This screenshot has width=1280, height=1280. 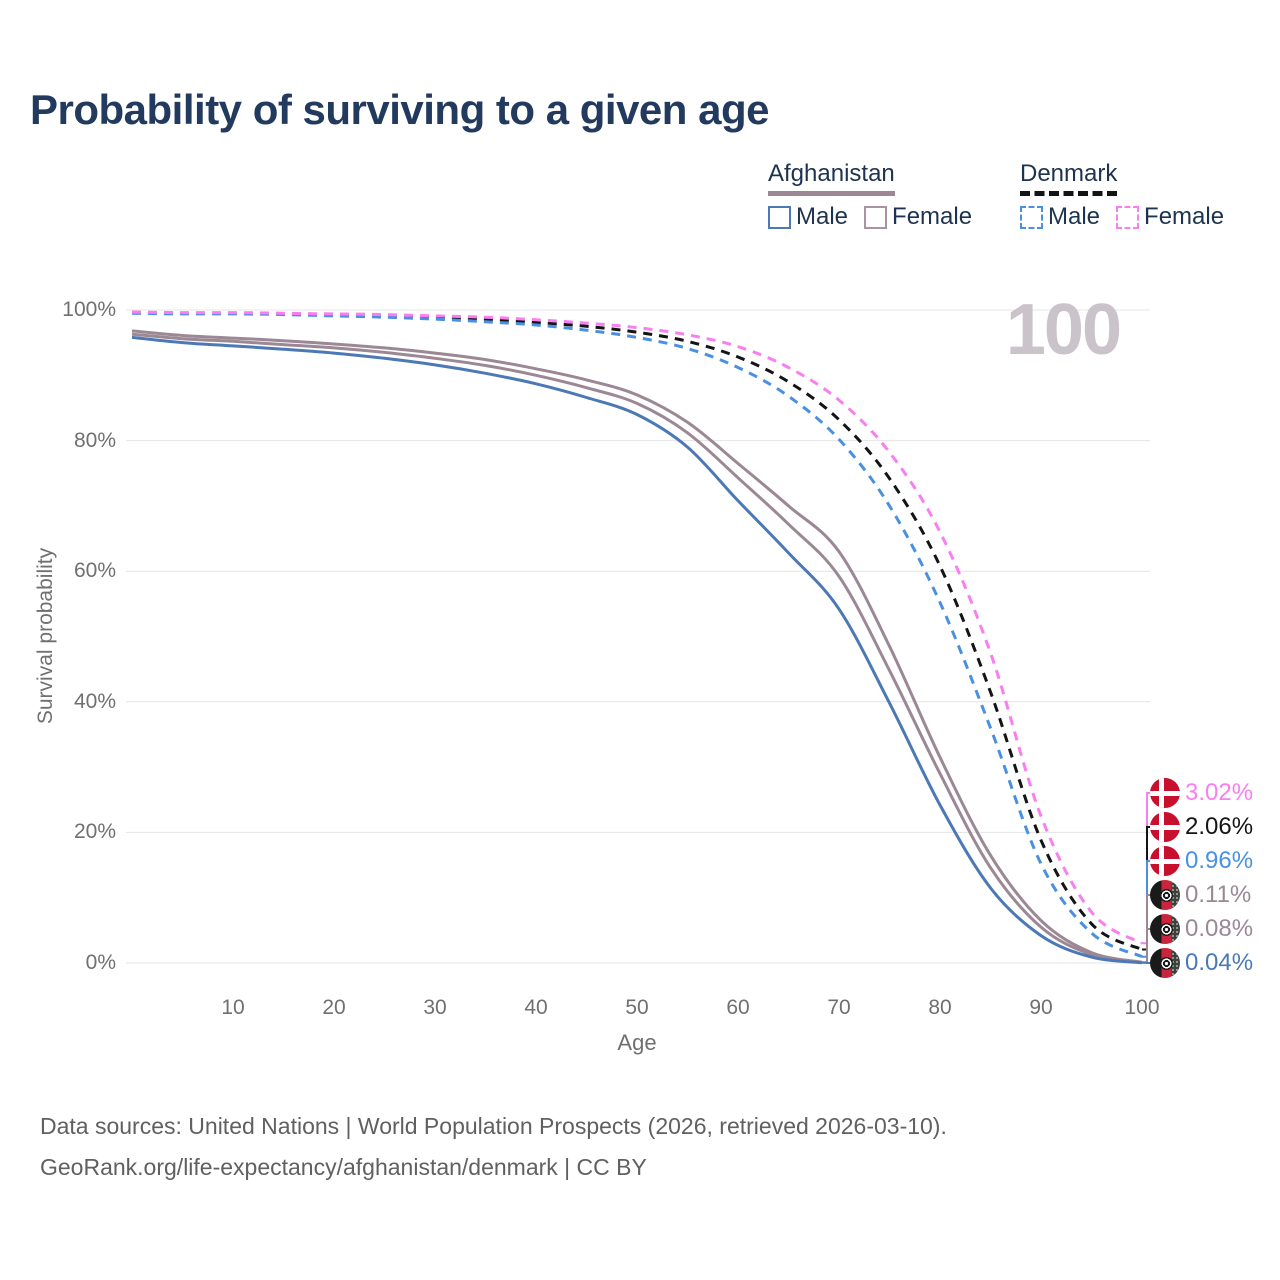 I want to click on legend-group-denmark: Denmark Male Female, so click(x=1130, y=195).